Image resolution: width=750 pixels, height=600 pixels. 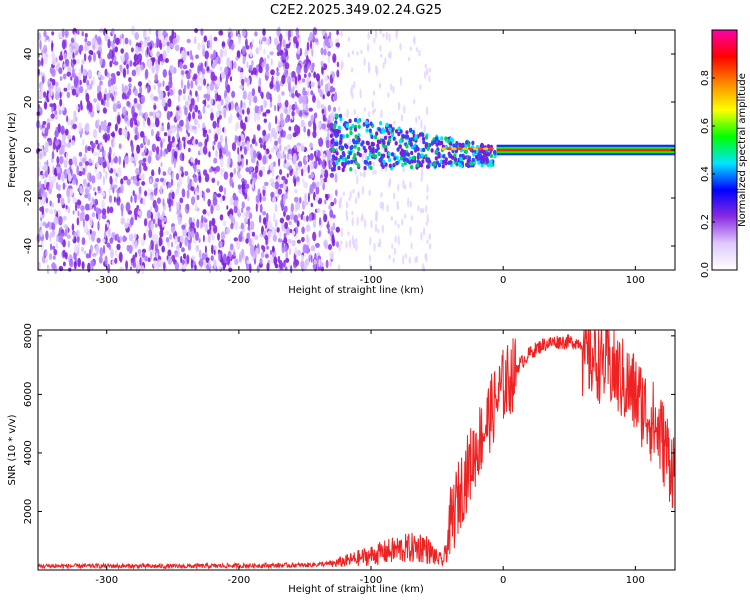 I want to click on y-tick-label: 40, so click(x=28, y=54).